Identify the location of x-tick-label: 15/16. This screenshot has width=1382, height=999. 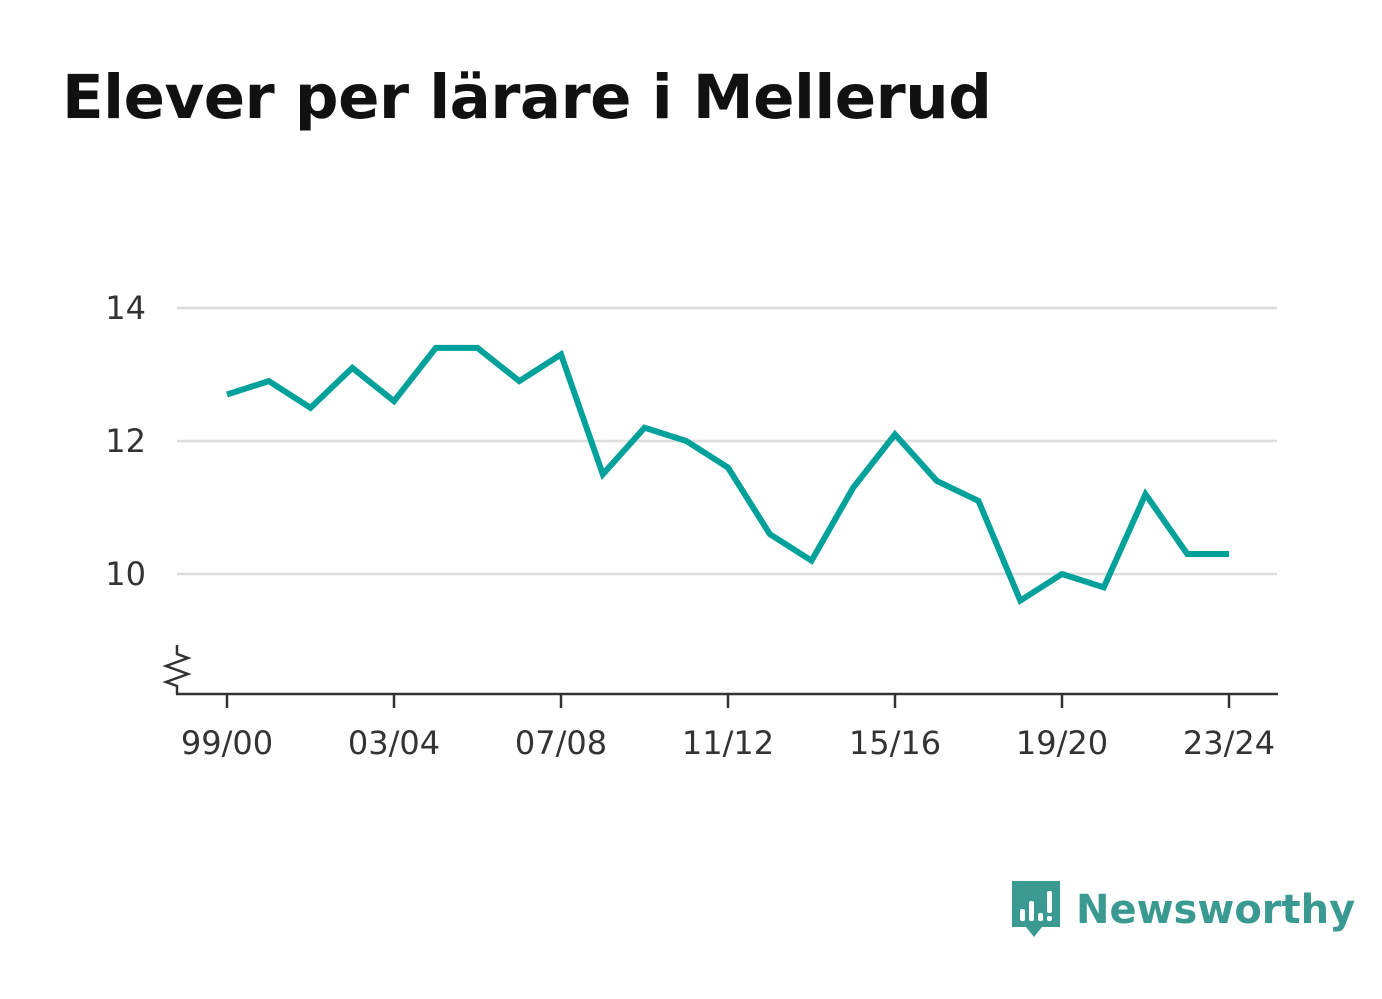
(895, 743).